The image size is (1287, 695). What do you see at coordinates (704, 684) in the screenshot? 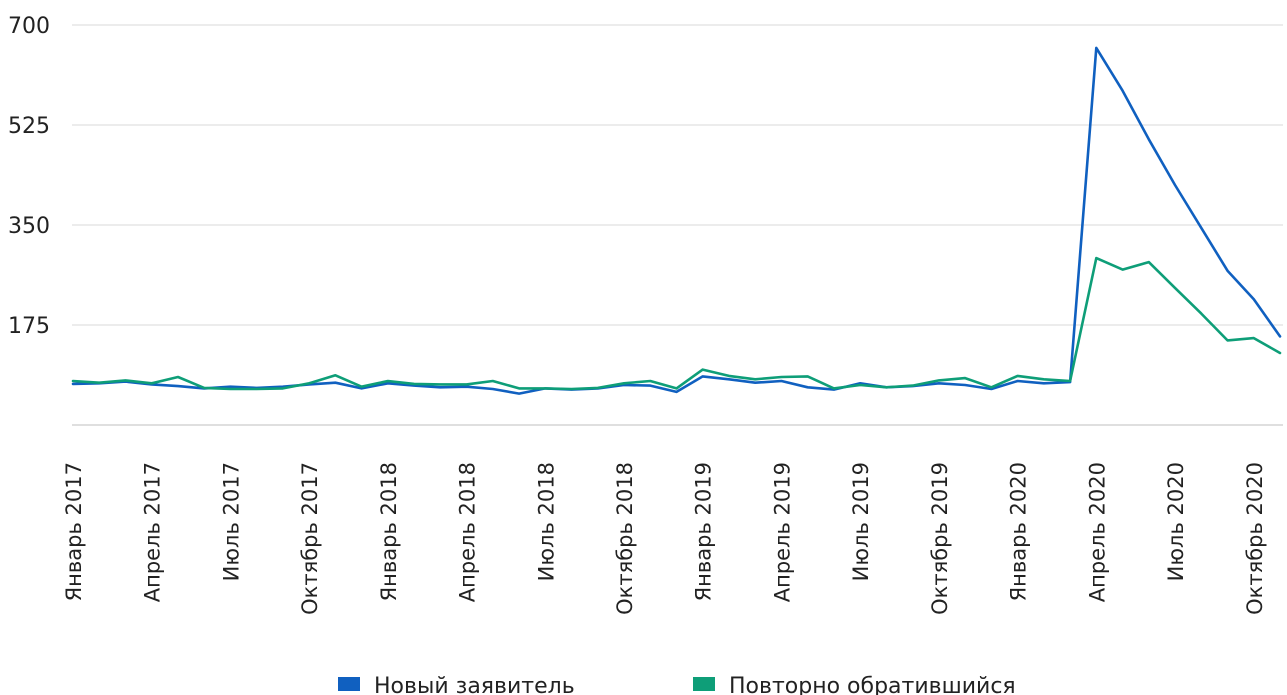
I see `legend-swatch-repeat-applicant` at bounding box center [704, 684].